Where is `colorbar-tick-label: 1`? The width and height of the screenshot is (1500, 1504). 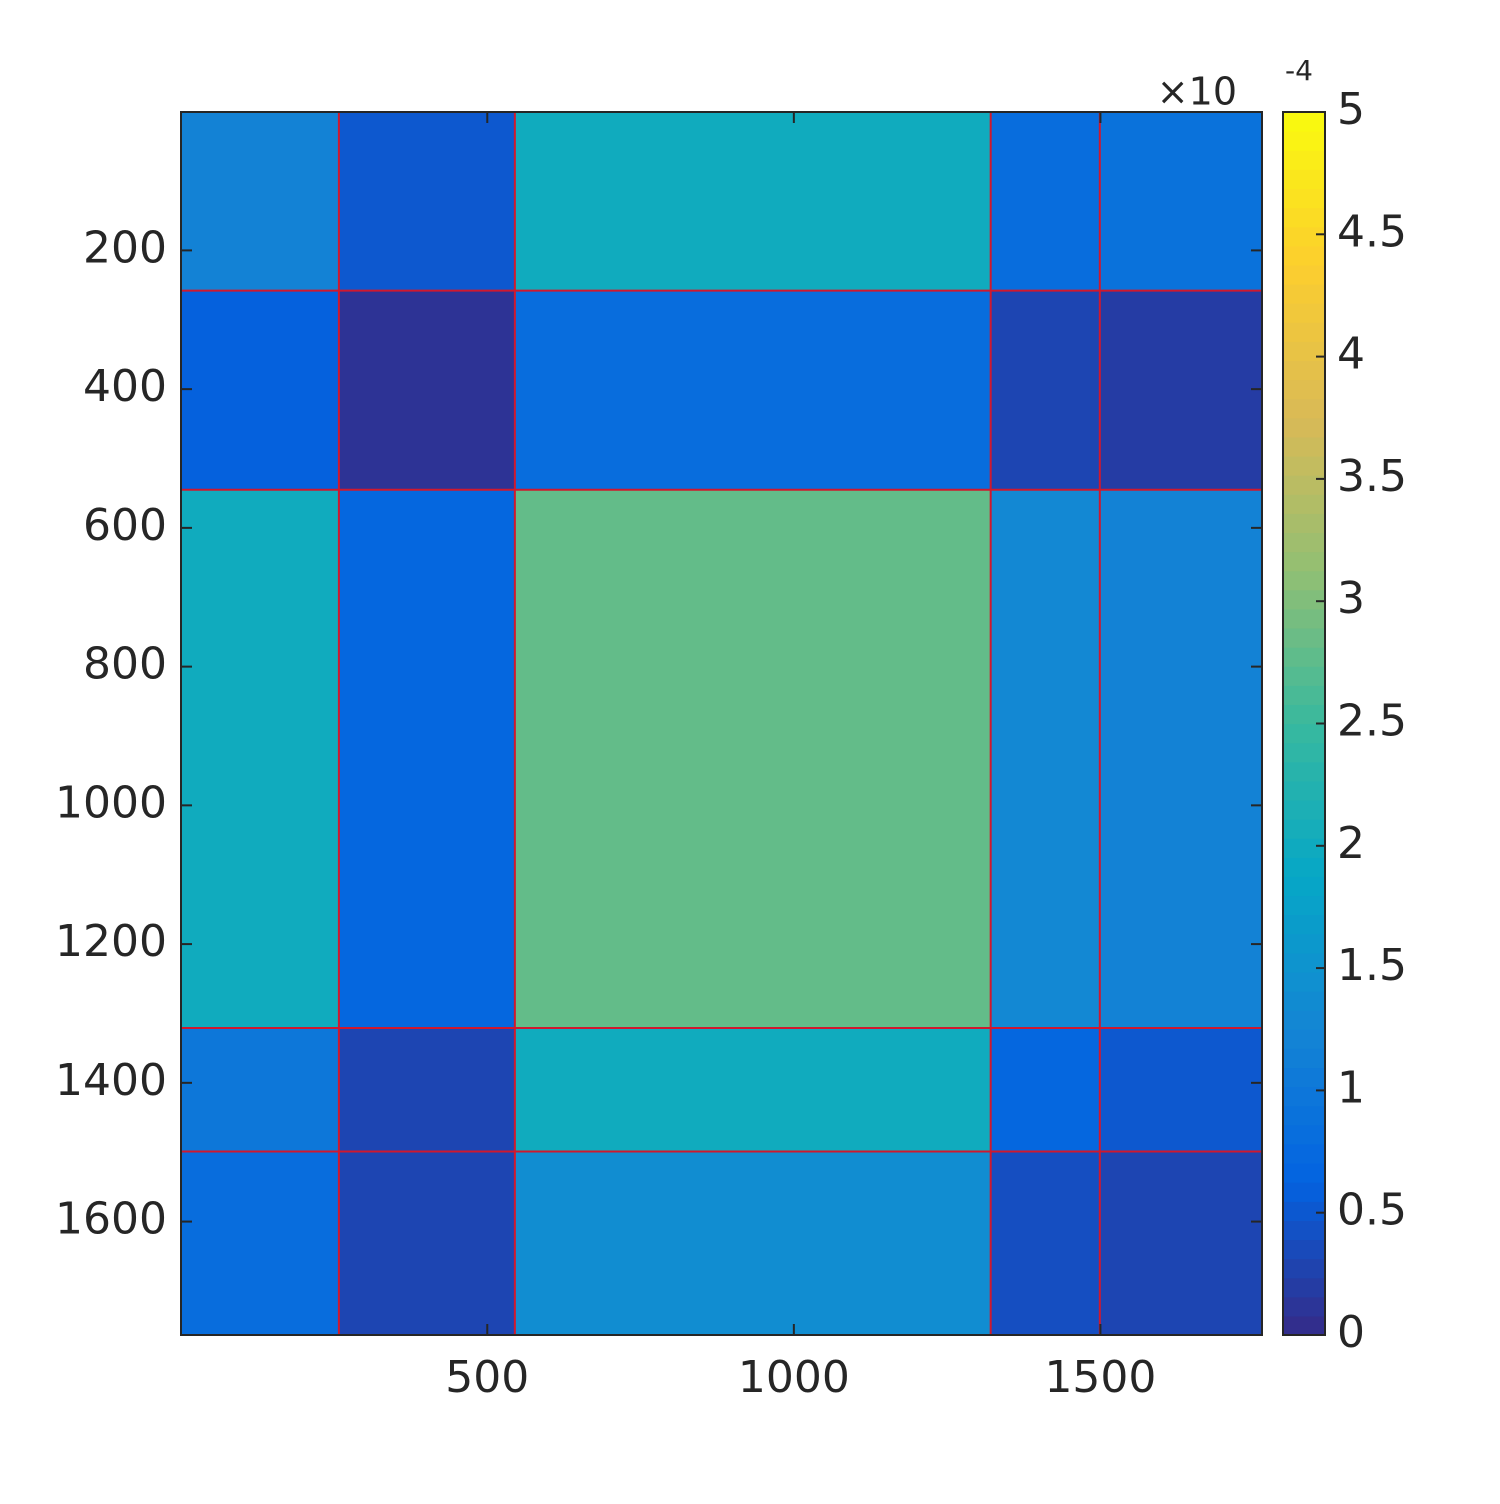
colorbar-tick-label: 1 is located at coordinates (1351, 1087).